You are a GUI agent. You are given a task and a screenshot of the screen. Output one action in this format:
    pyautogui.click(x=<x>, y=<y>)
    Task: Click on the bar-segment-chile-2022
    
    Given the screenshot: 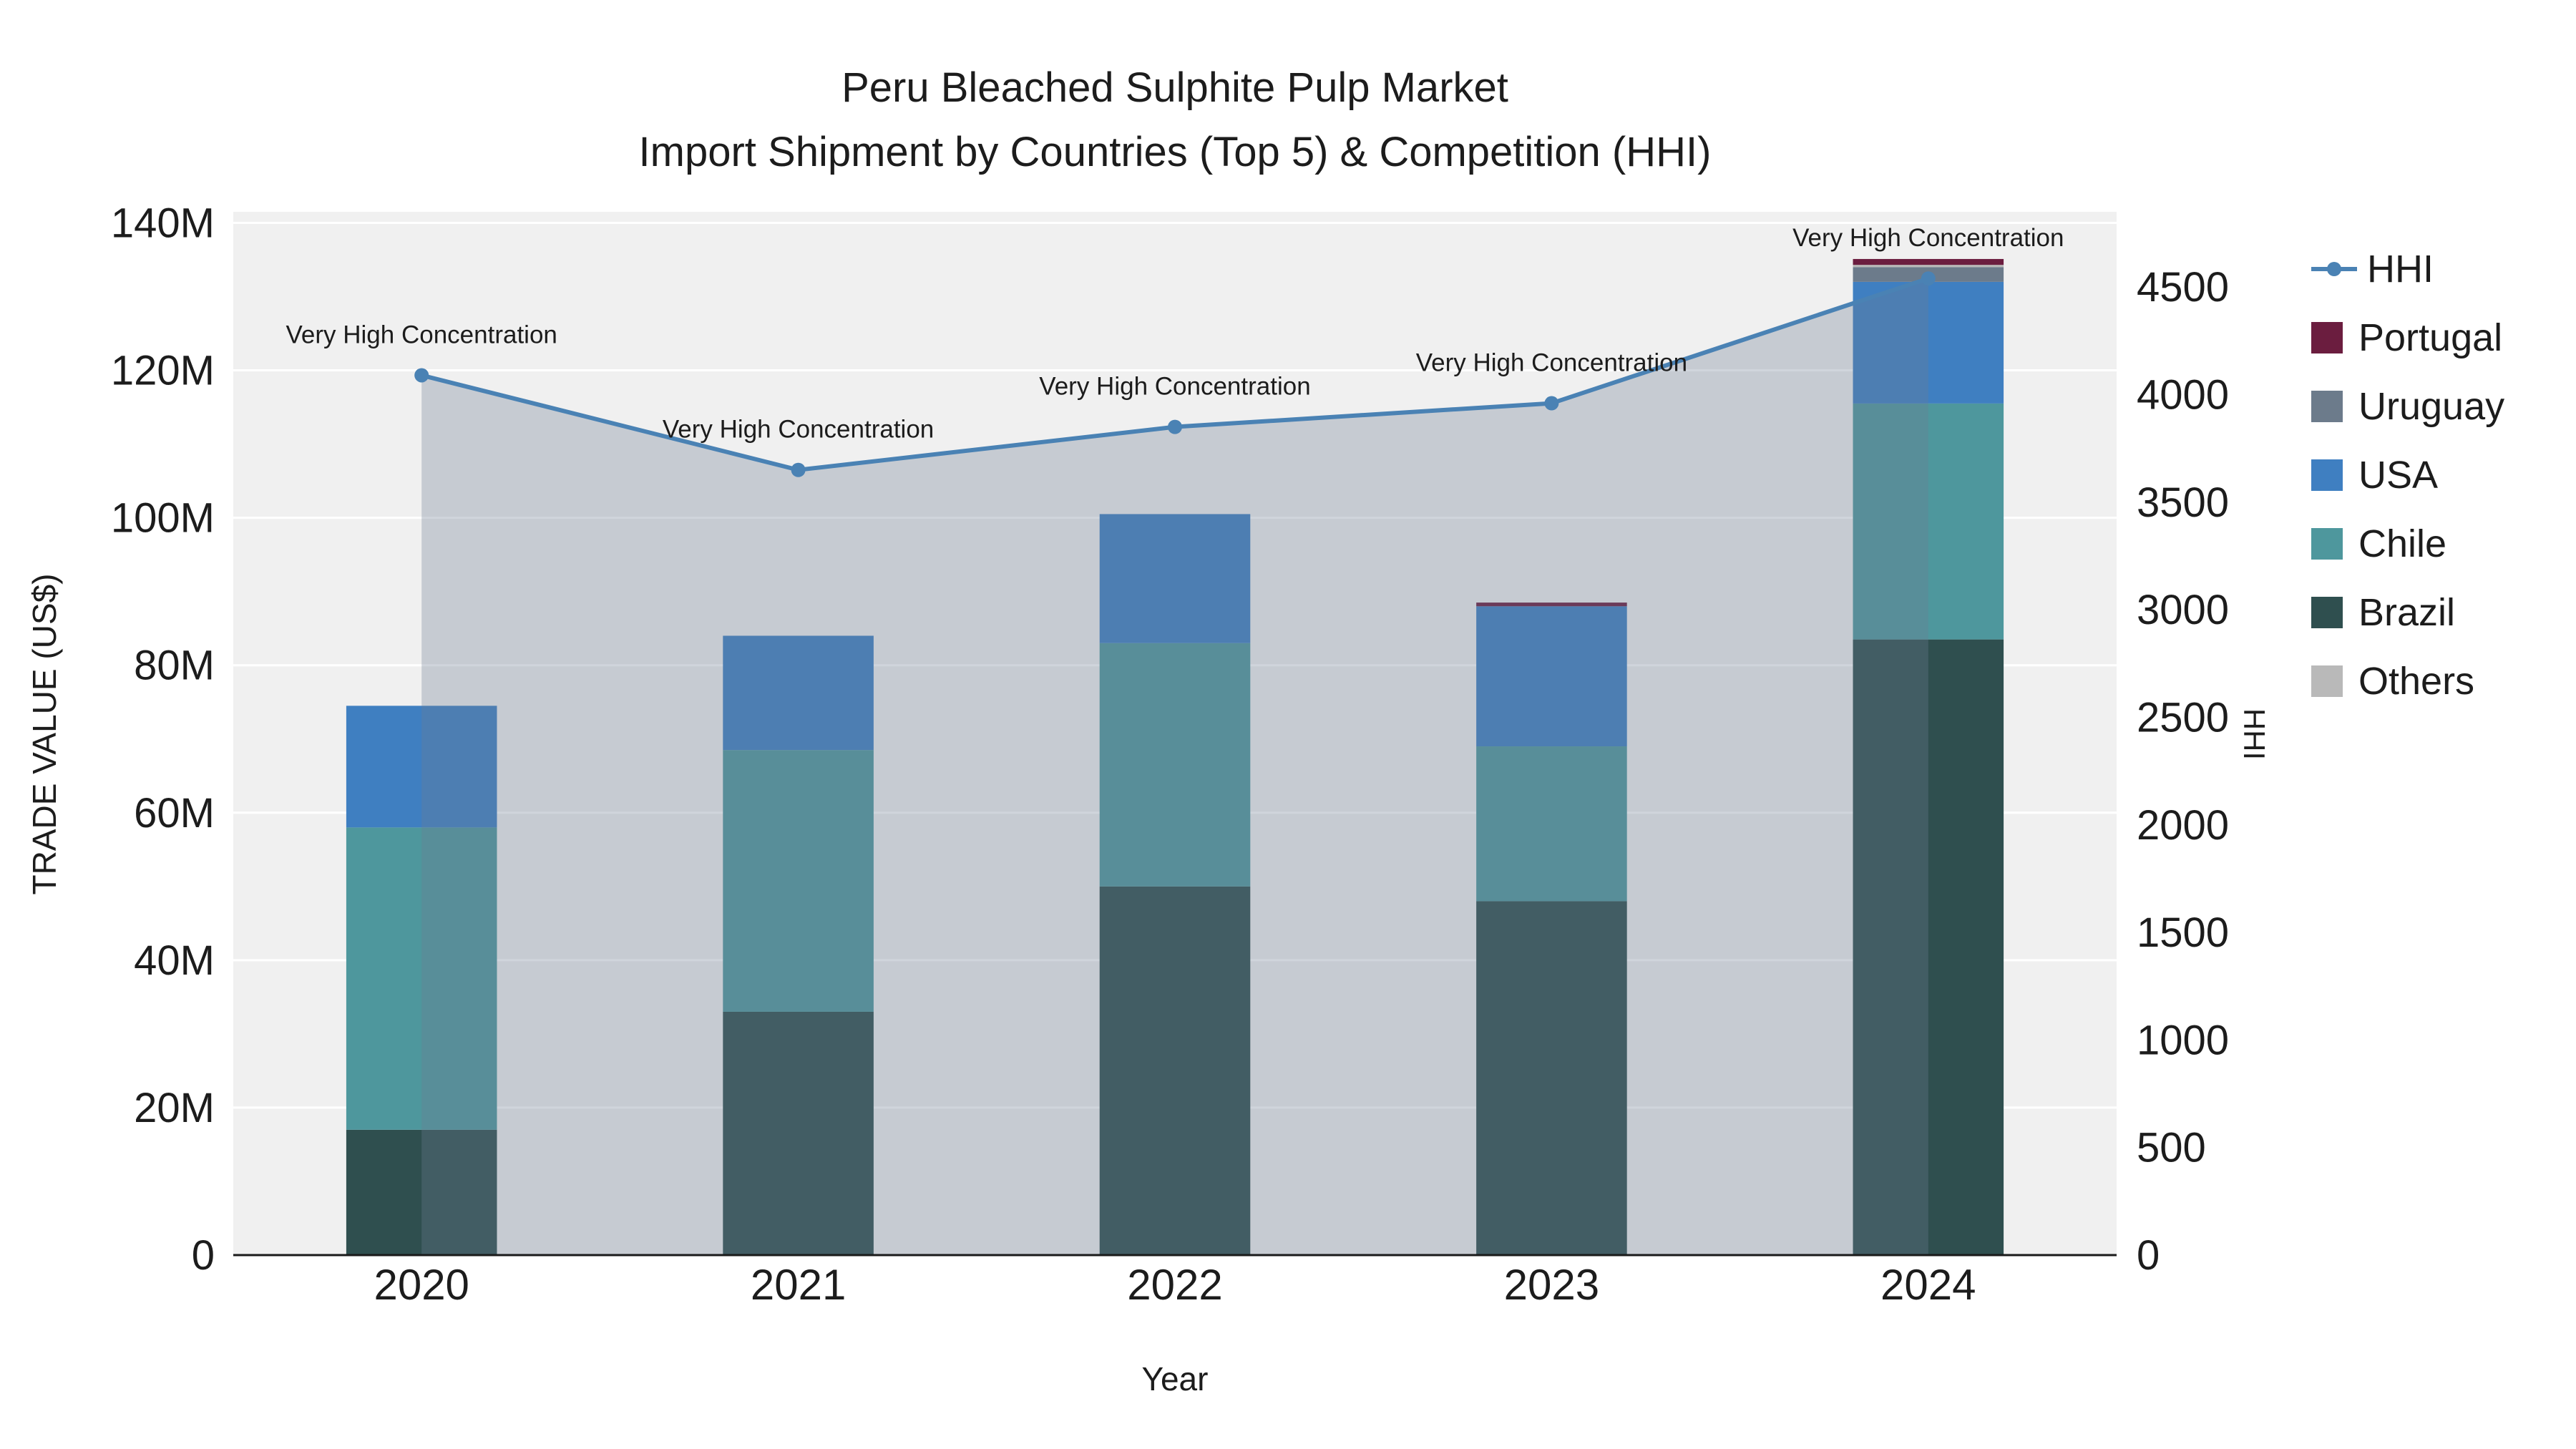 What is the action you would take?
    pyautogui.click(x=1175, y=765)
    